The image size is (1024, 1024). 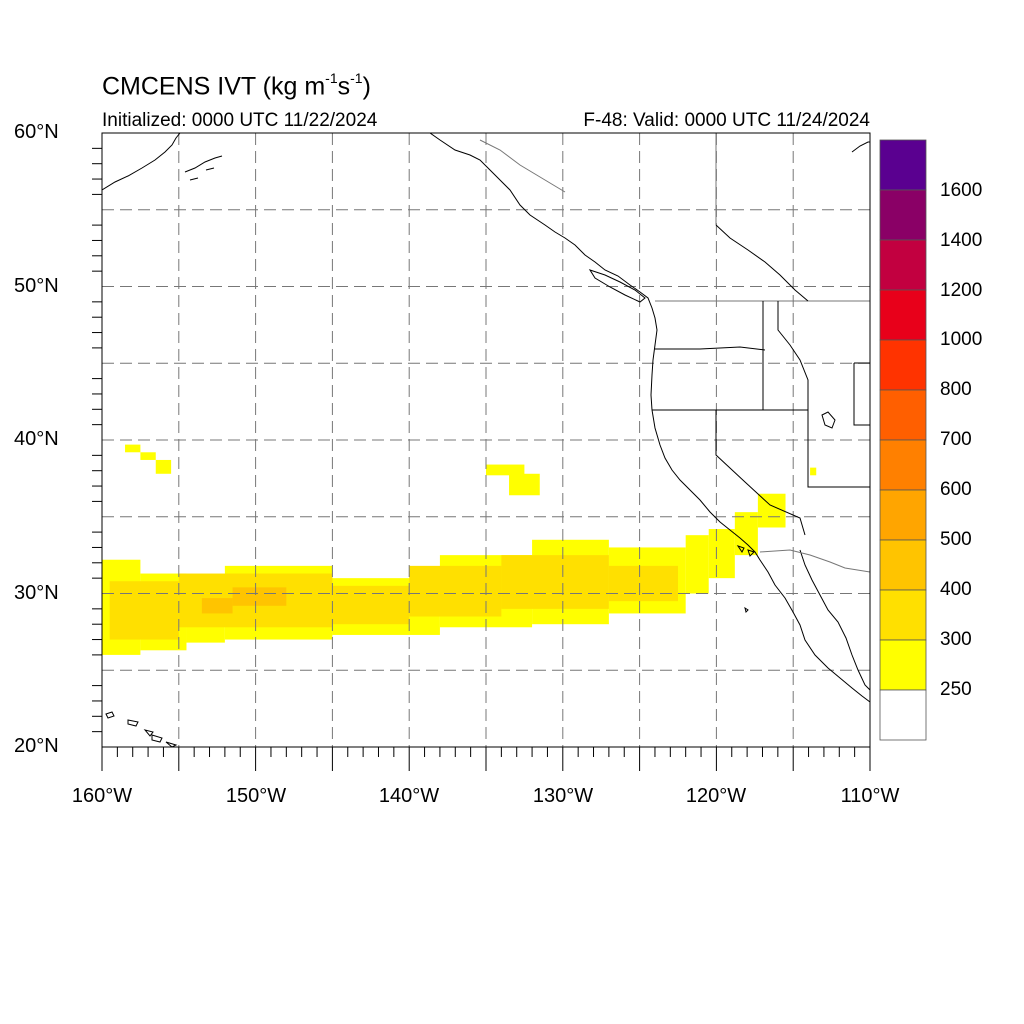 What do you see at coordinates (256, 796) in the screenshot?
I see `lon-label-150w: 150°W` at bounding box center [256, 796].